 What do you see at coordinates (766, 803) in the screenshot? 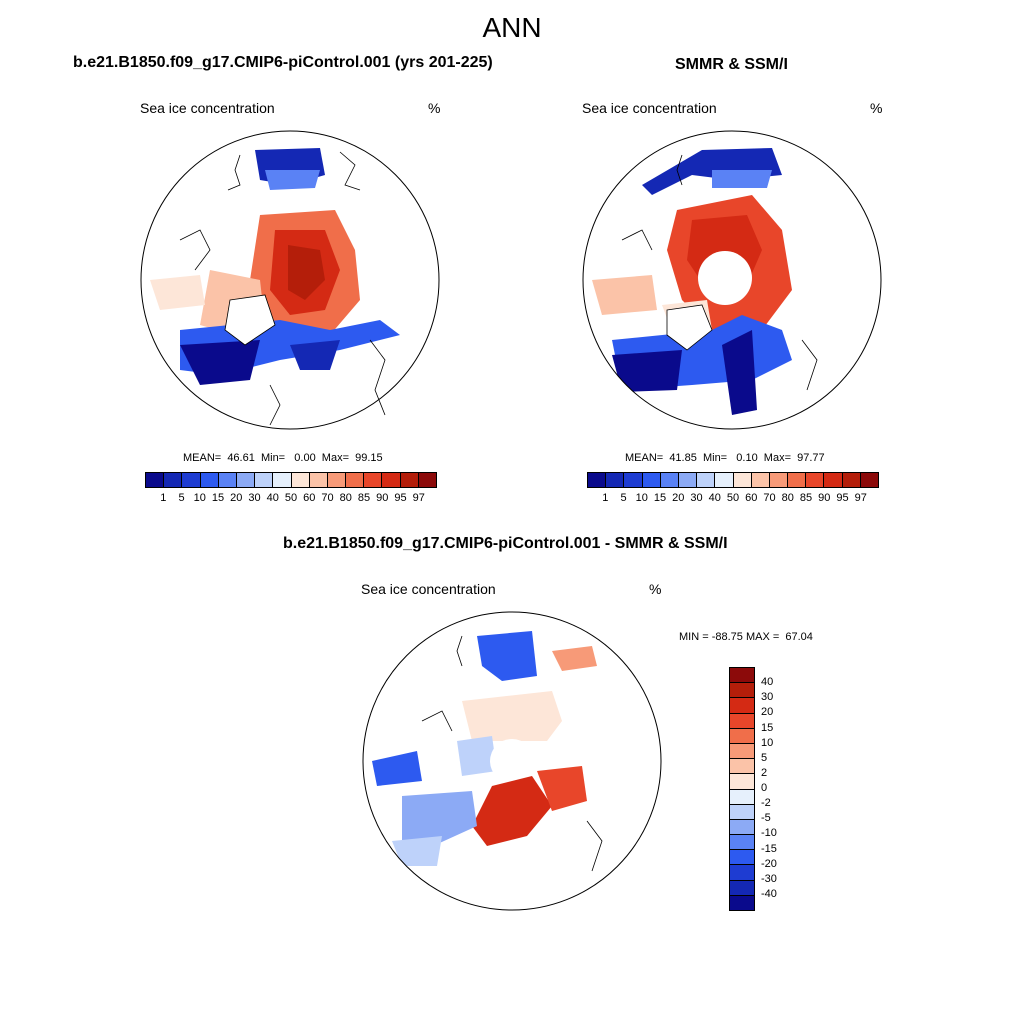
I see `colorbar-tick-label: -2` at bounding box center [766, 803].